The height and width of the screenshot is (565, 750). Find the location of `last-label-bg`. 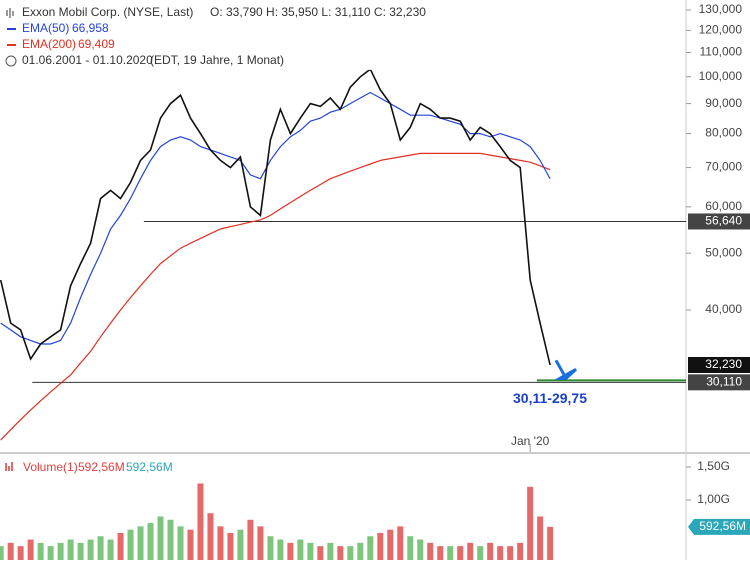

last-label-bg is located at coordinates (719, 365).